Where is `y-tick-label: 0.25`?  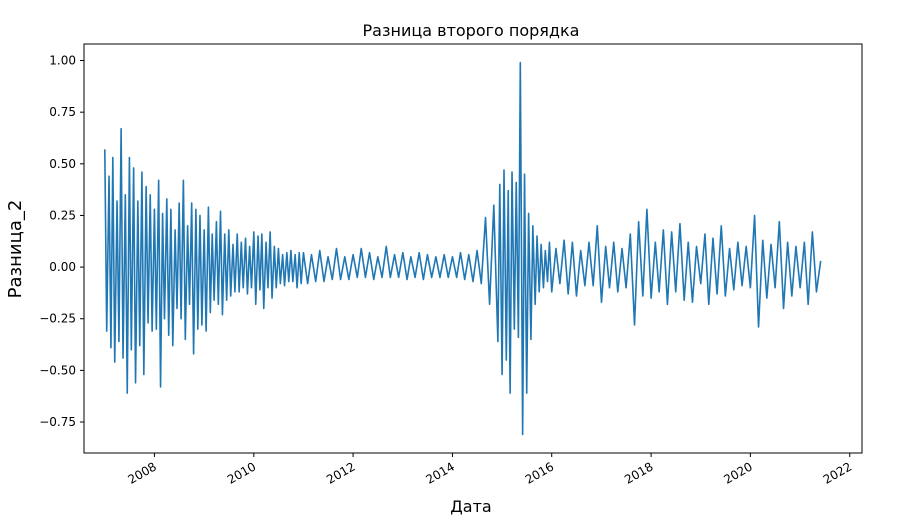
y-tick-label: 0.25 is located at coordinates (62, 215).